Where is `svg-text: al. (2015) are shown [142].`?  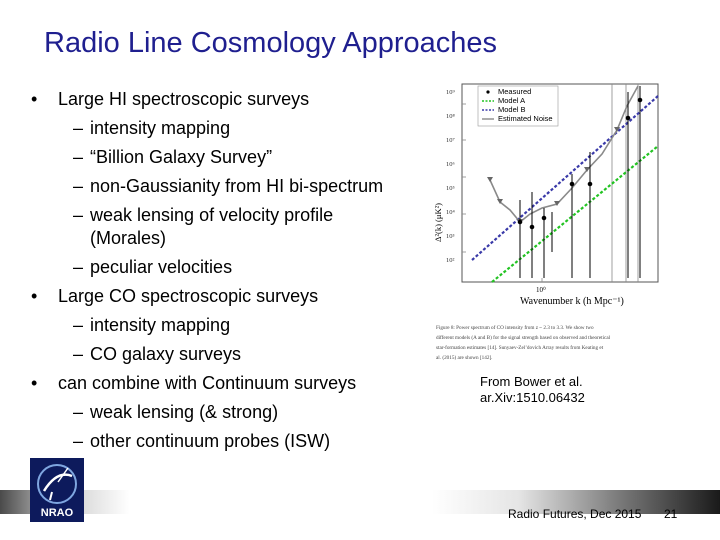
svg-text: al. (2015) are shown [142]. is located at coordinates (464, 357).